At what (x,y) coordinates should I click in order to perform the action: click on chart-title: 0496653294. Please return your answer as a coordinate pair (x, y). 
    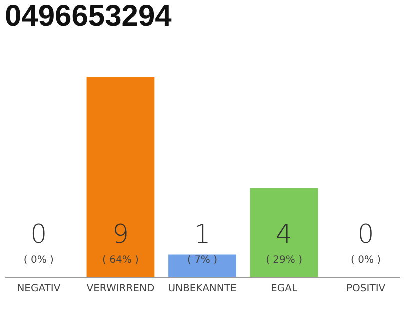
    Looking at the image, I should click on (88, 16).